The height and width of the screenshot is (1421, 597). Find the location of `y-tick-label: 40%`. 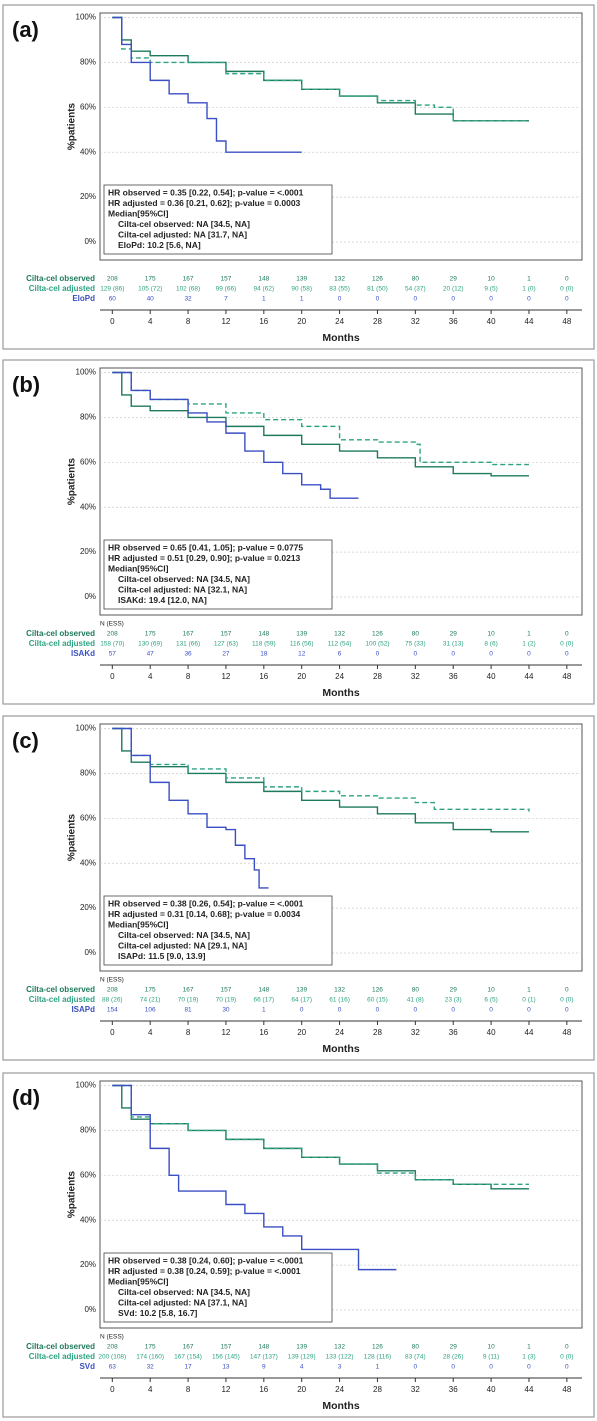

y-tick-label: 40% is located at coordinates (88, 506).